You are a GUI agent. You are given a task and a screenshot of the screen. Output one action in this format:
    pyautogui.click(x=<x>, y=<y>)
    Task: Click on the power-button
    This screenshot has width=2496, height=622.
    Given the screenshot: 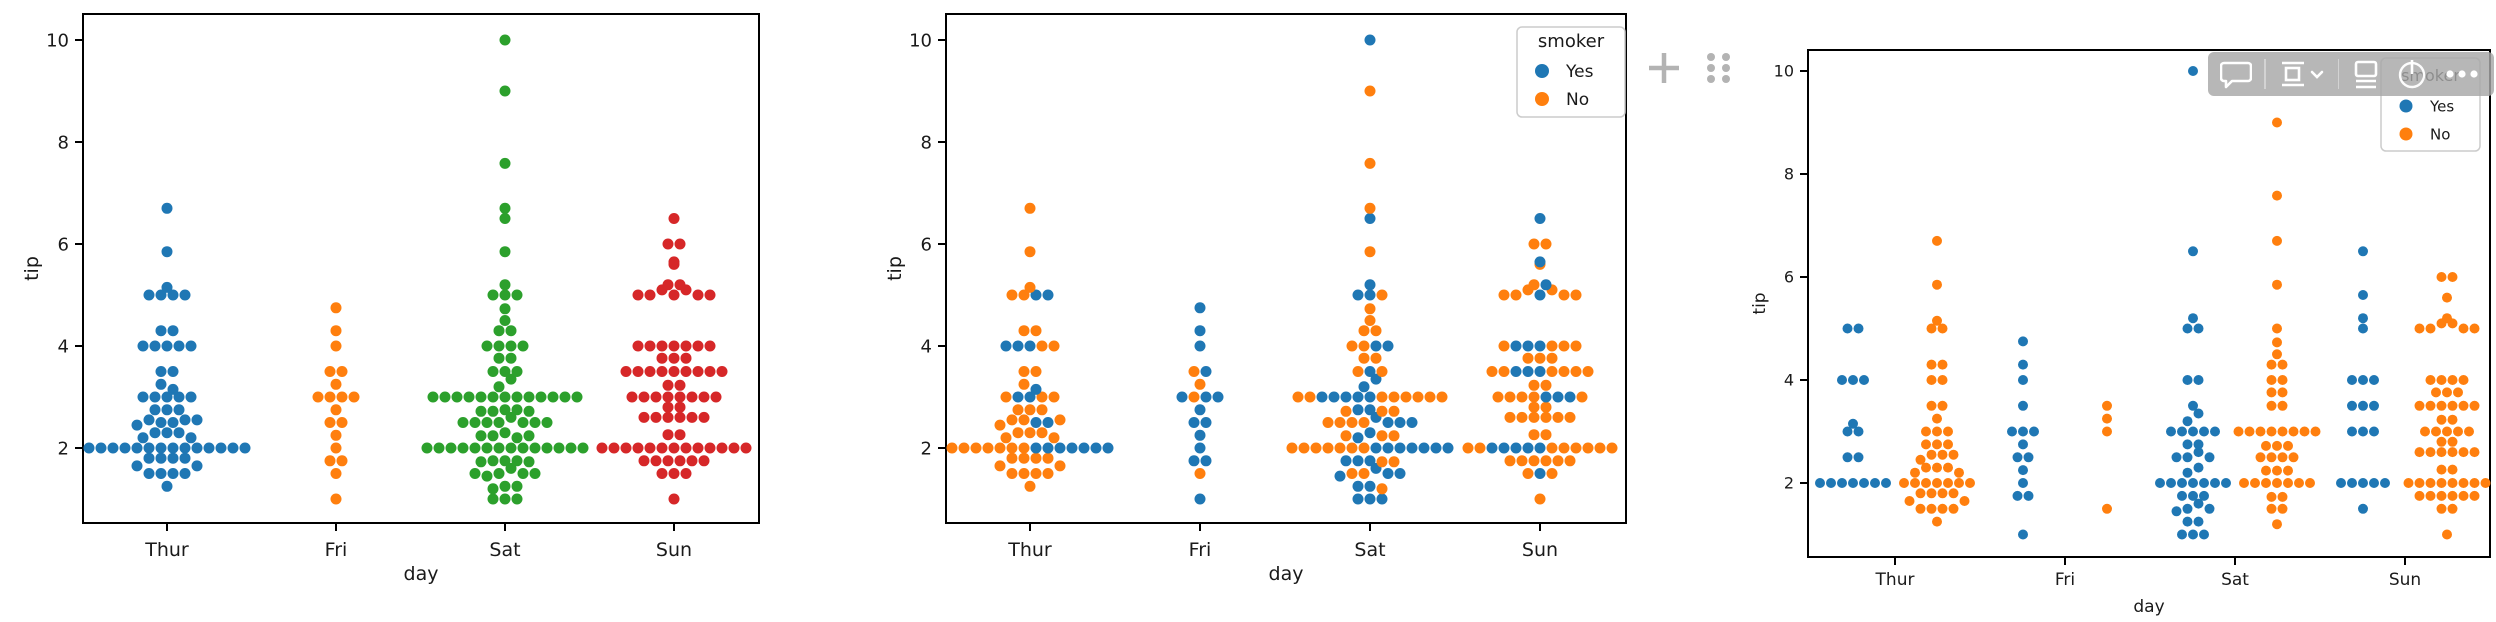 What is the action you would take?
    pyautogui.click(x=2412, y=74)
    